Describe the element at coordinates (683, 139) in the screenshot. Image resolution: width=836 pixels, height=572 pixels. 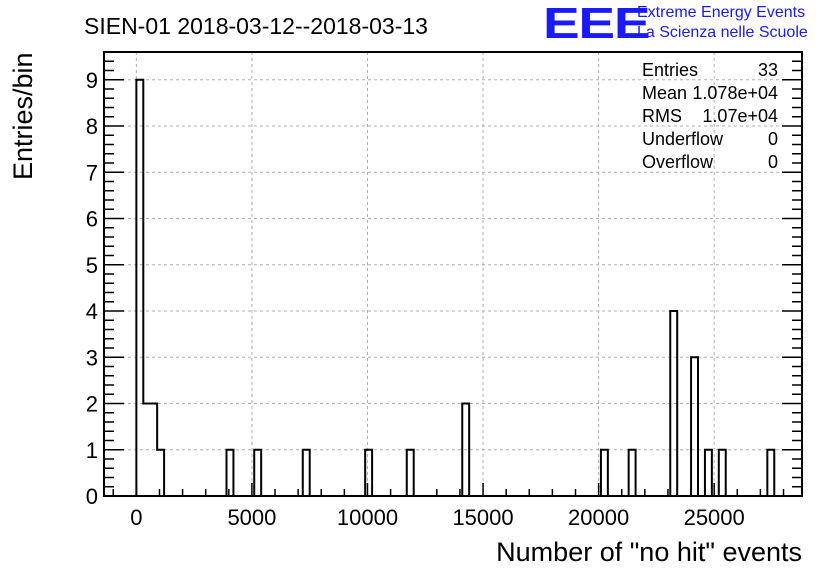
I see `stats-label: Underflow` at that location.